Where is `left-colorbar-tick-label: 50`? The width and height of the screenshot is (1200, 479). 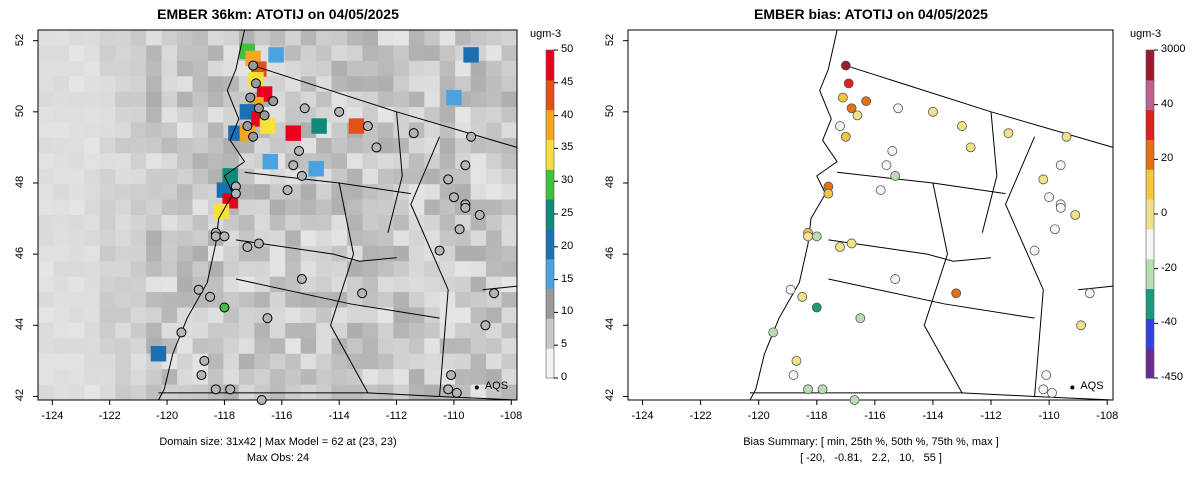 left-colorbar-tick-label: 50 is located at coordinates (567, 49).